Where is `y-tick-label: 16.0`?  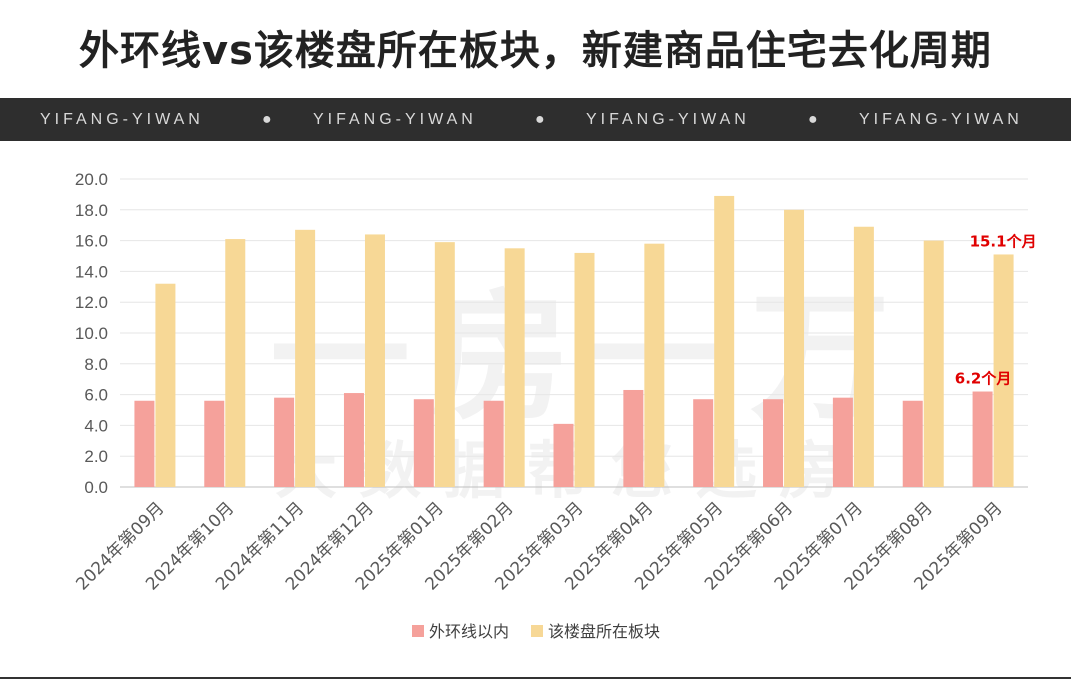 y-tick-label: 16.0 is located at coordinates (91, 241).